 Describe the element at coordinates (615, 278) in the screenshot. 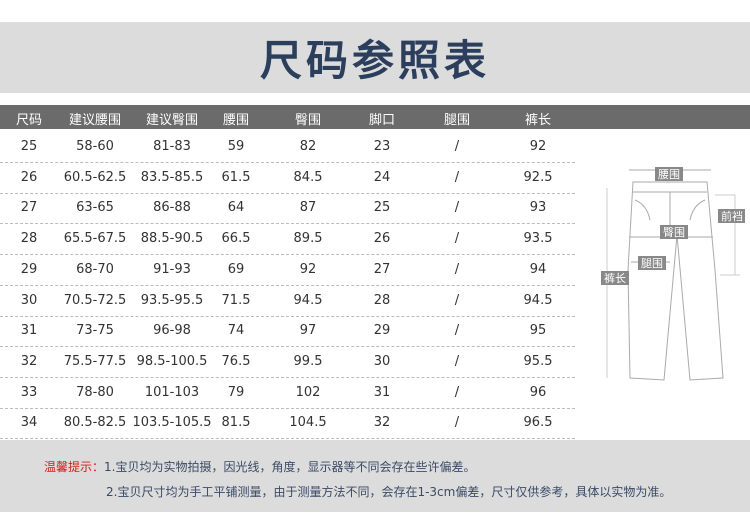

I see `label-length: 裤长` at that location.